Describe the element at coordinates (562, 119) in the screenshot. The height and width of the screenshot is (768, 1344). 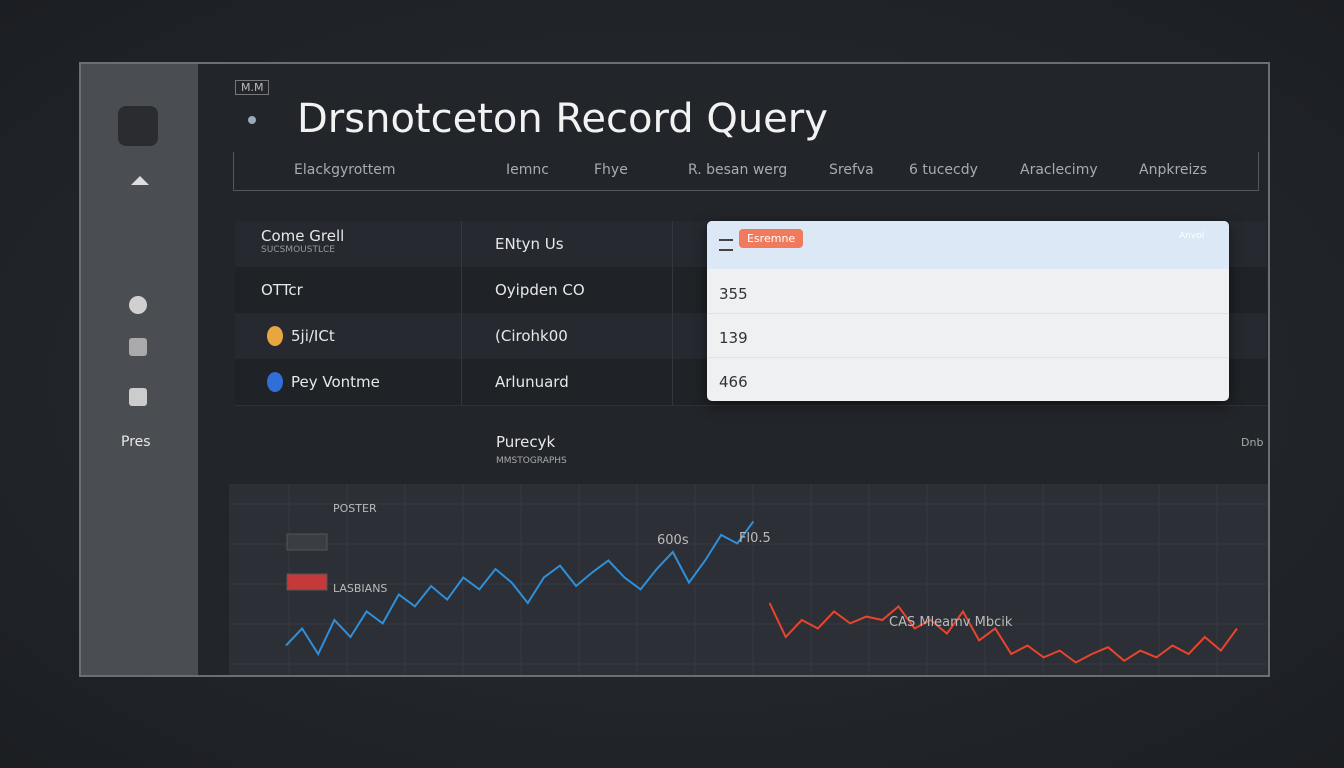
I see `page-title: Drsnotceton Record Query` at that location.